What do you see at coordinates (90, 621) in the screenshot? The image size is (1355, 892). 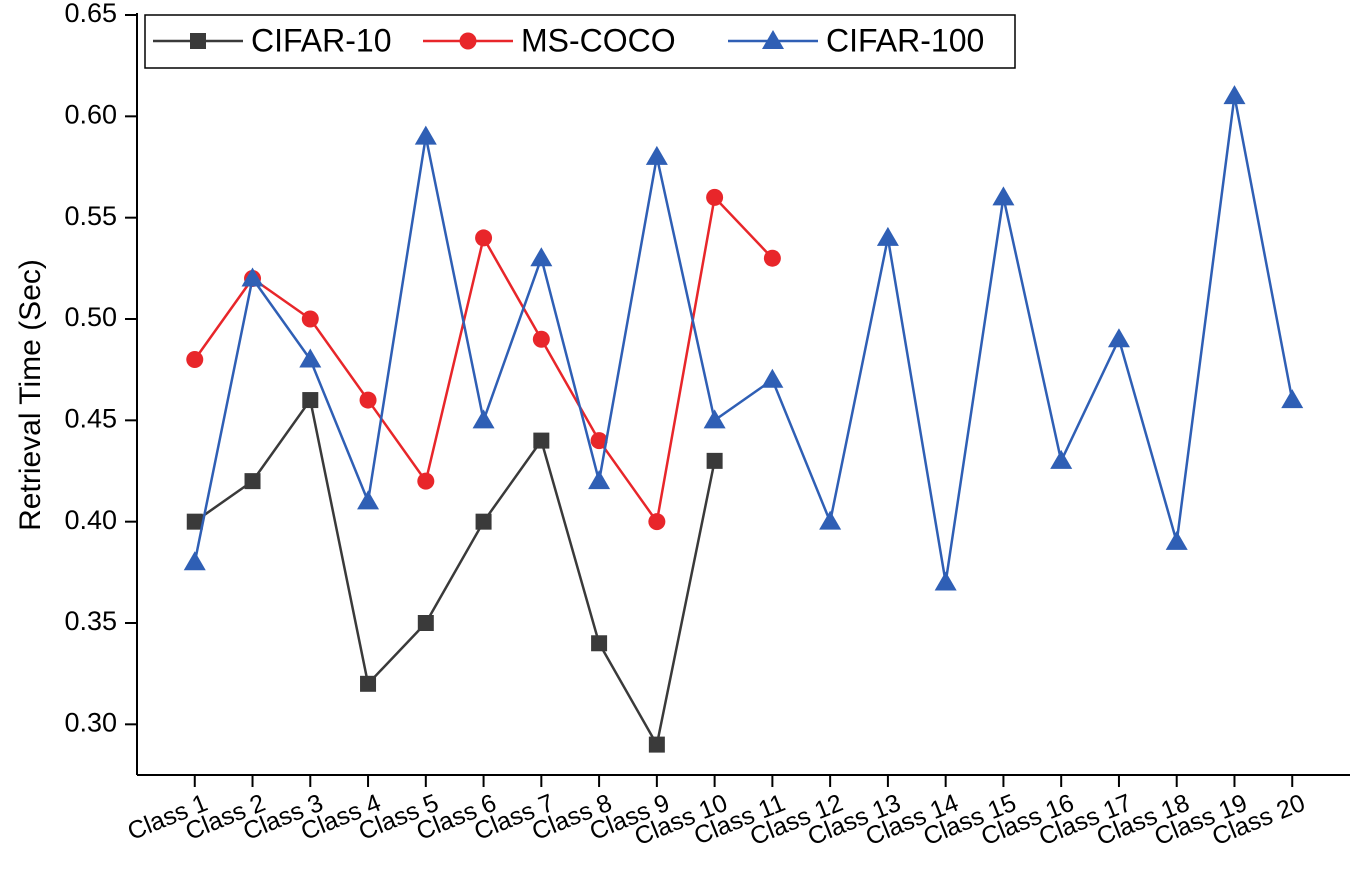 I see `y-tick-label: 0.35` at bounding box center [90, 621].